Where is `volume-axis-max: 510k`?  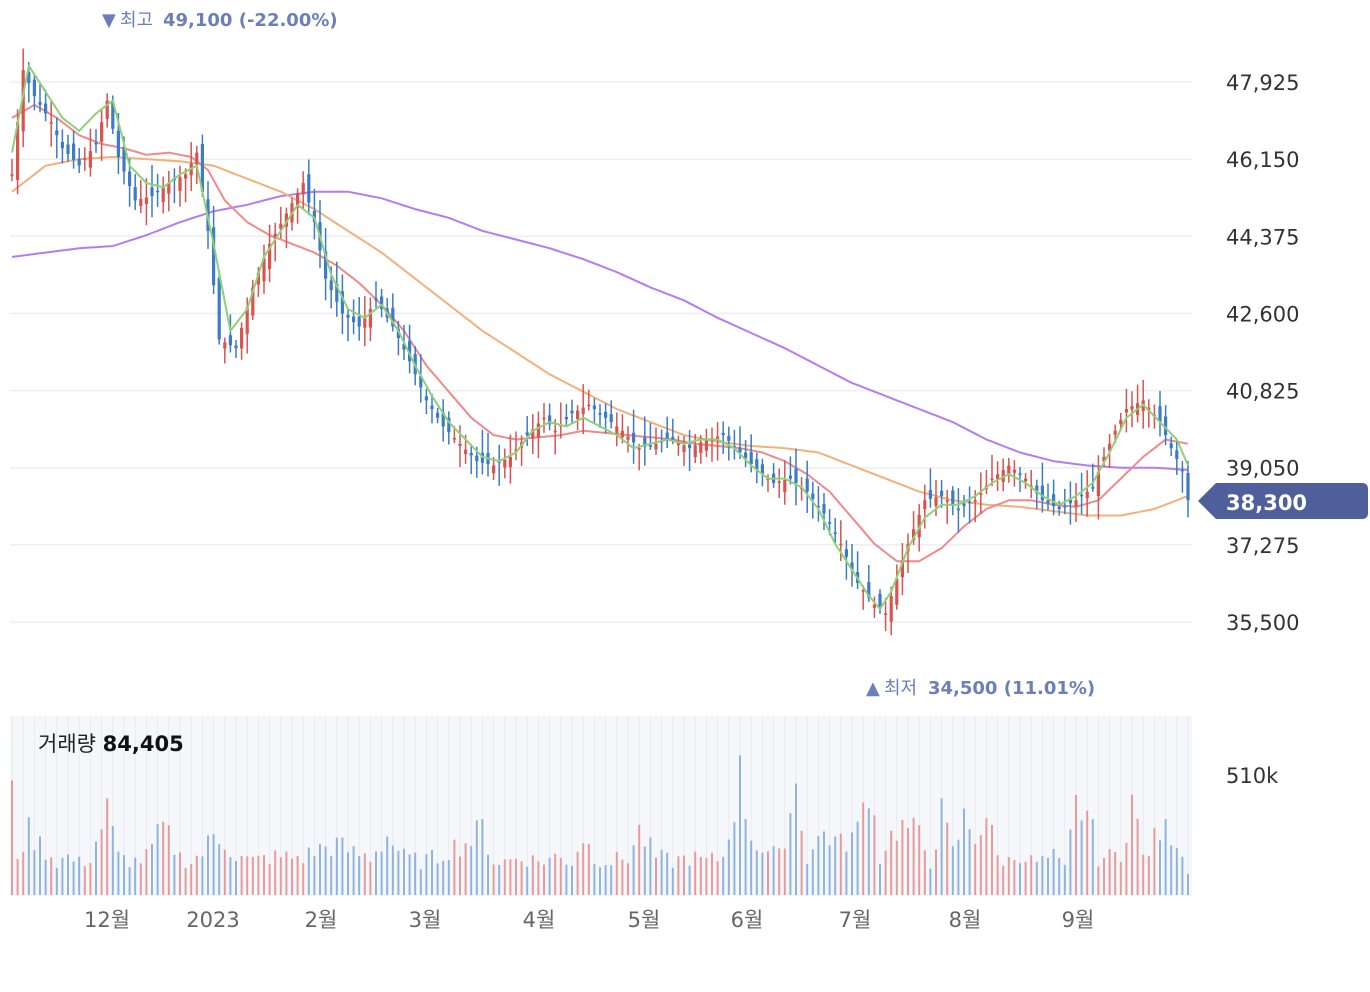 volume-axis-max: 510k is located at coordinates (1252, 776).